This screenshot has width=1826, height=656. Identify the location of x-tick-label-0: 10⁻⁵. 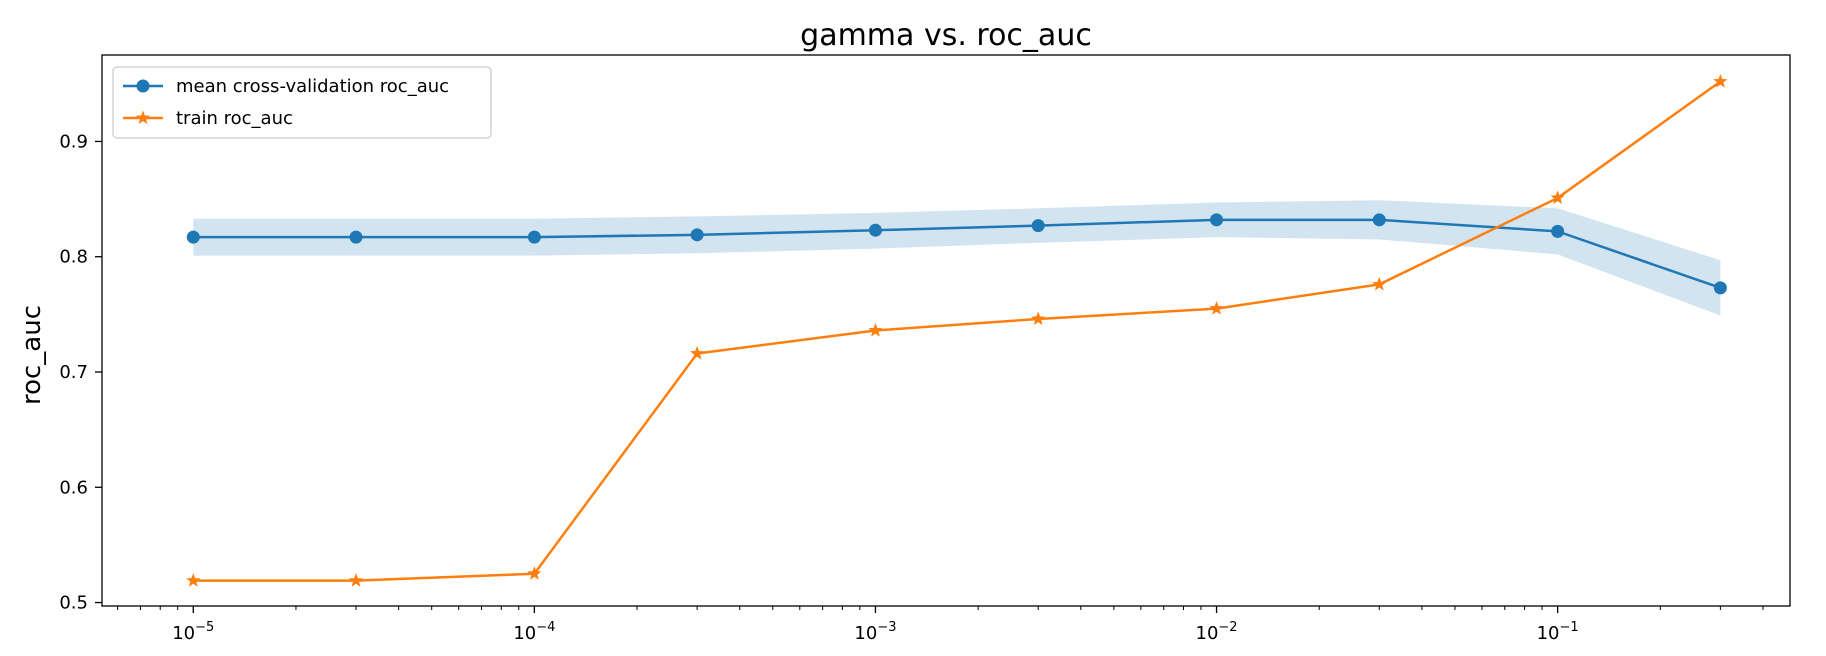
(193, 632).